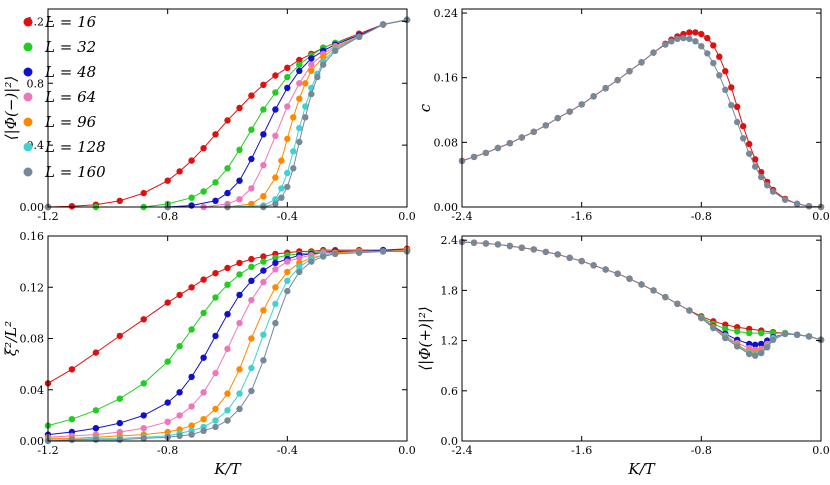  I want to click on y-tick-label: 0.12, so click(32, 287).